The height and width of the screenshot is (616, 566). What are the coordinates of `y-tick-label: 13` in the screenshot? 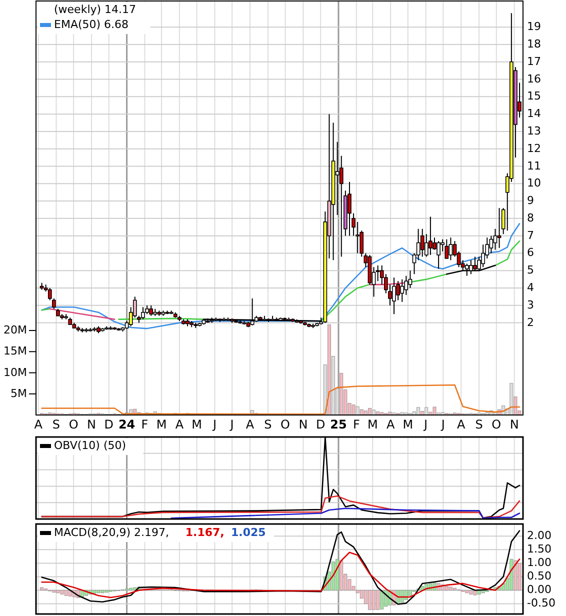 It's located at (534, 131).